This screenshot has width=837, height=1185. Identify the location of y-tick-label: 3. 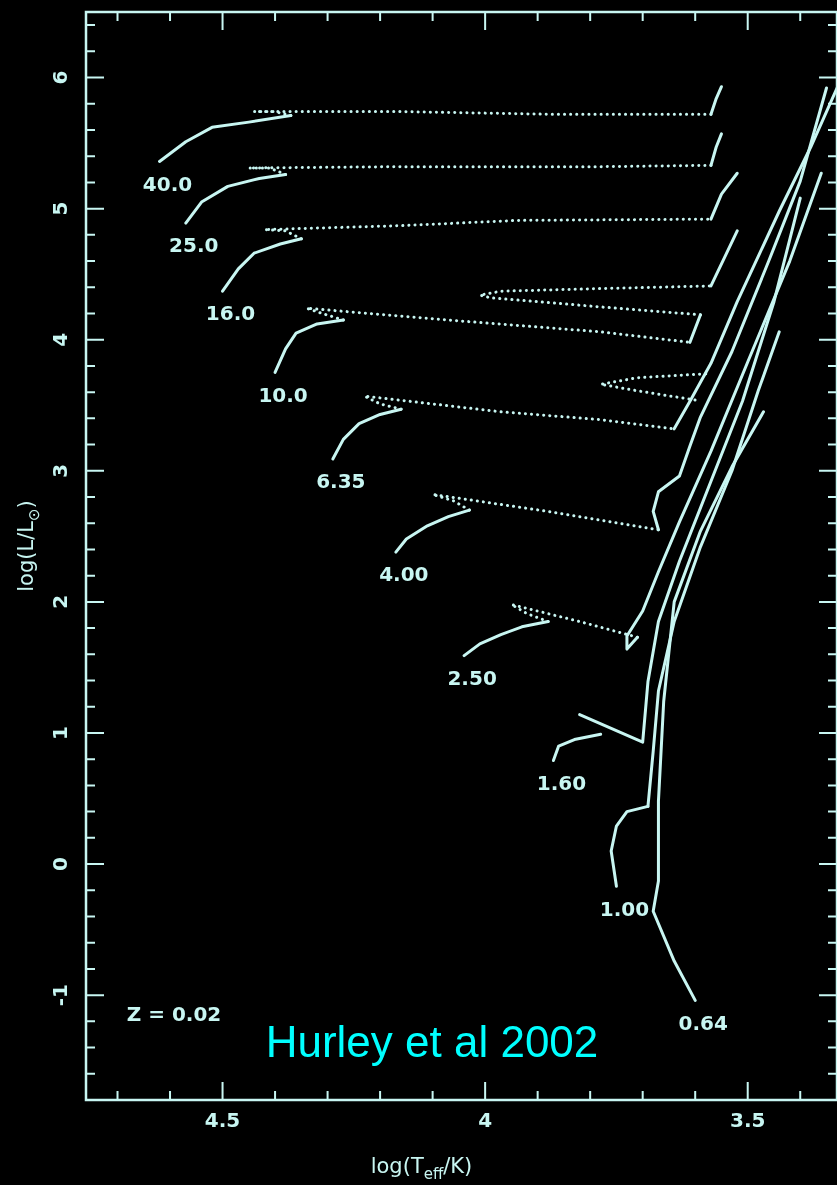
(60, 470).